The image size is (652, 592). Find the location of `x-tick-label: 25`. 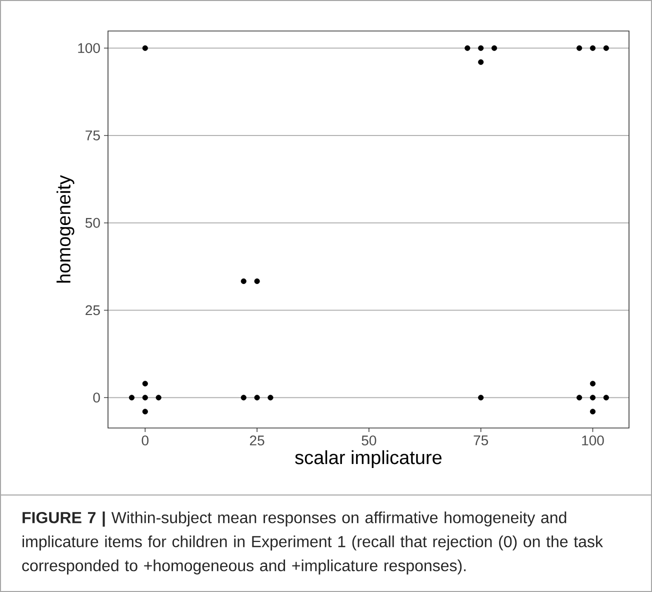

x-tick-label: 25 is located at coordinates (257, 441).